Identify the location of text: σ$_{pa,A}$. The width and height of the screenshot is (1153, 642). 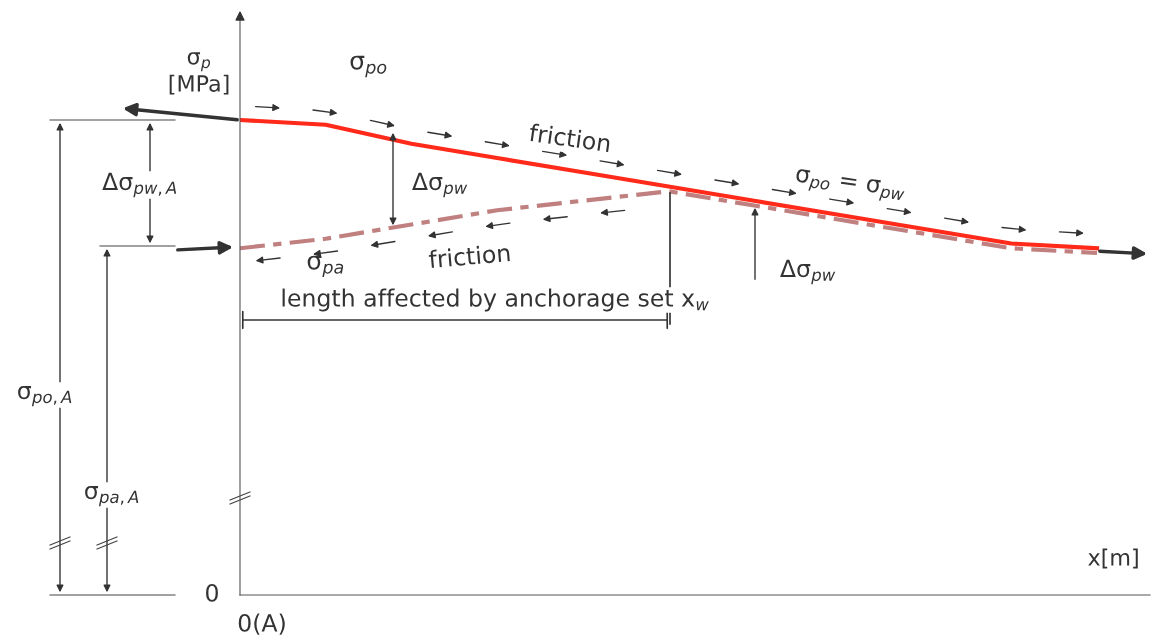
(112, 496).